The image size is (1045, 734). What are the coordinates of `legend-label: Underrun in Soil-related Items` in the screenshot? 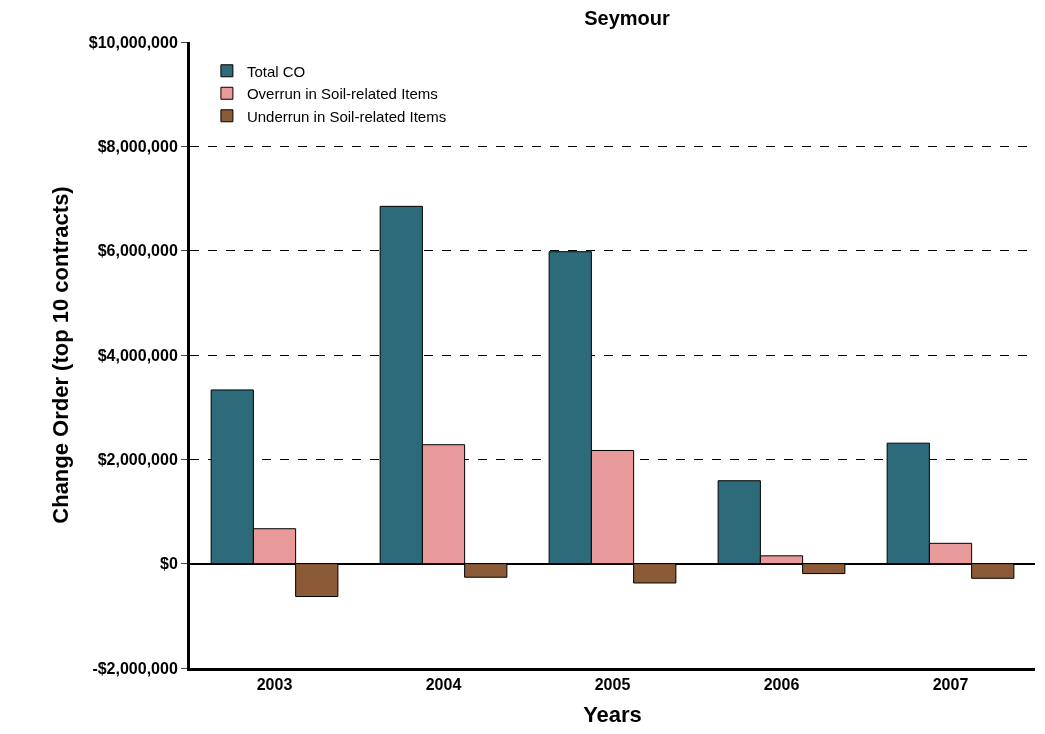 It's located at (346, 116).